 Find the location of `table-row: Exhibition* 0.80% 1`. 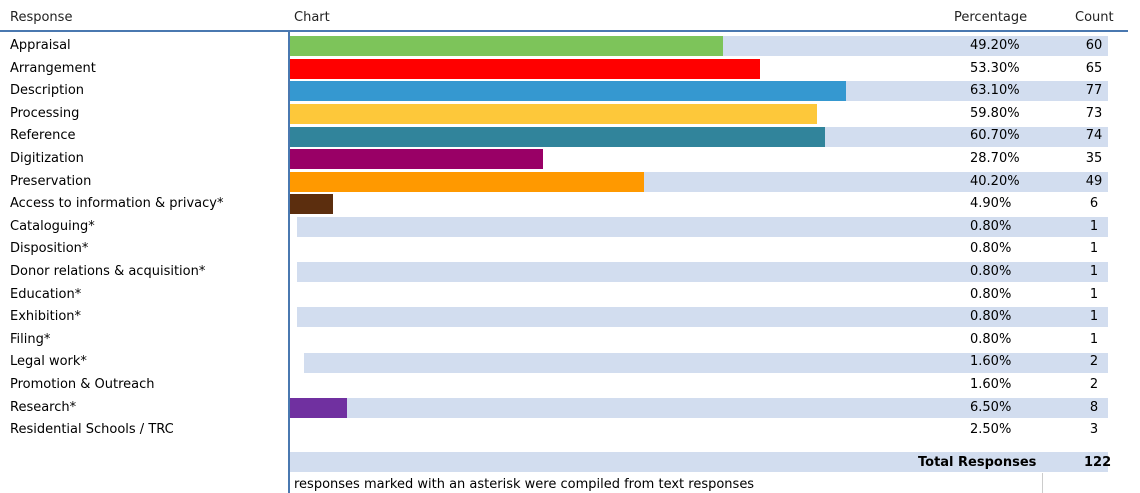

table-row: Exhibition* 0.80% 1 is located at coordinates (570, 317).